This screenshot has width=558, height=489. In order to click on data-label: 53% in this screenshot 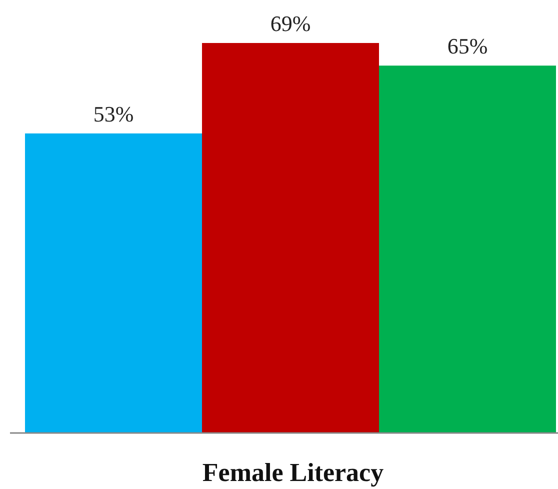, I will do `click(113, 113)`.